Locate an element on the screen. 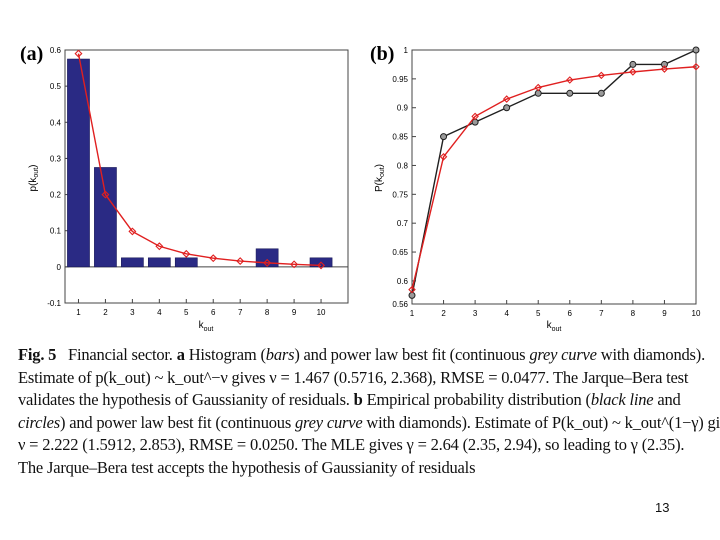  caption-text: Histogram ( is located at coordinates (227, 354).